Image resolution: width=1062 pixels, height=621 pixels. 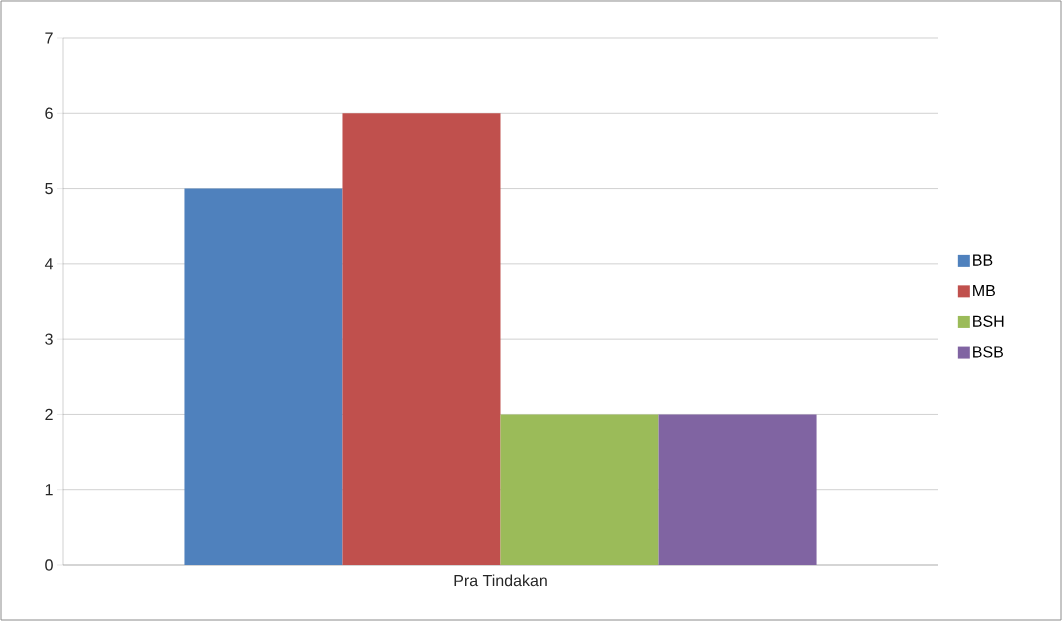 What do you see at coordinates (49, 565) in the screenshot?
I see `y-tick-label: 0` at bounding box center [49, 565].